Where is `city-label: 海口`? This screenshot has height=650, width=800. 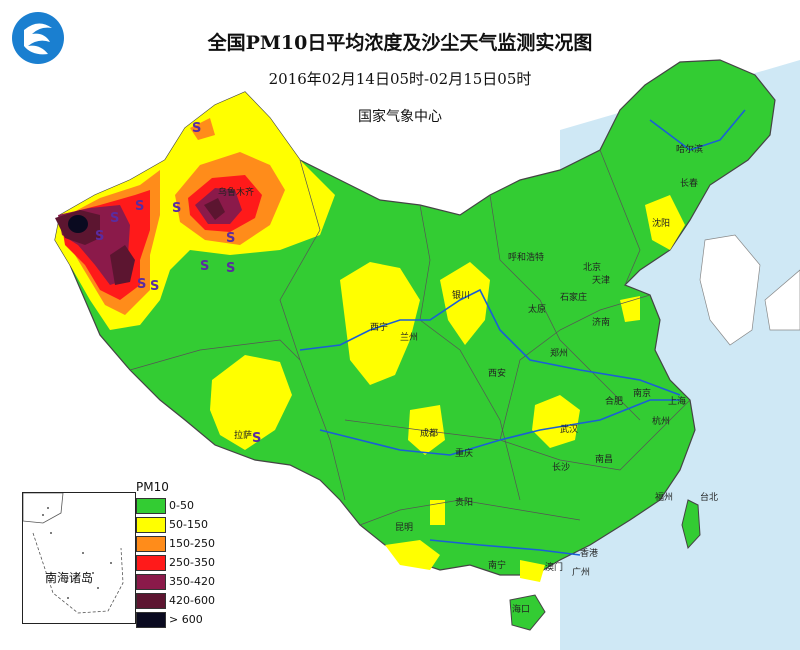
city-label: 海口 is located at coordinates (521, 609).